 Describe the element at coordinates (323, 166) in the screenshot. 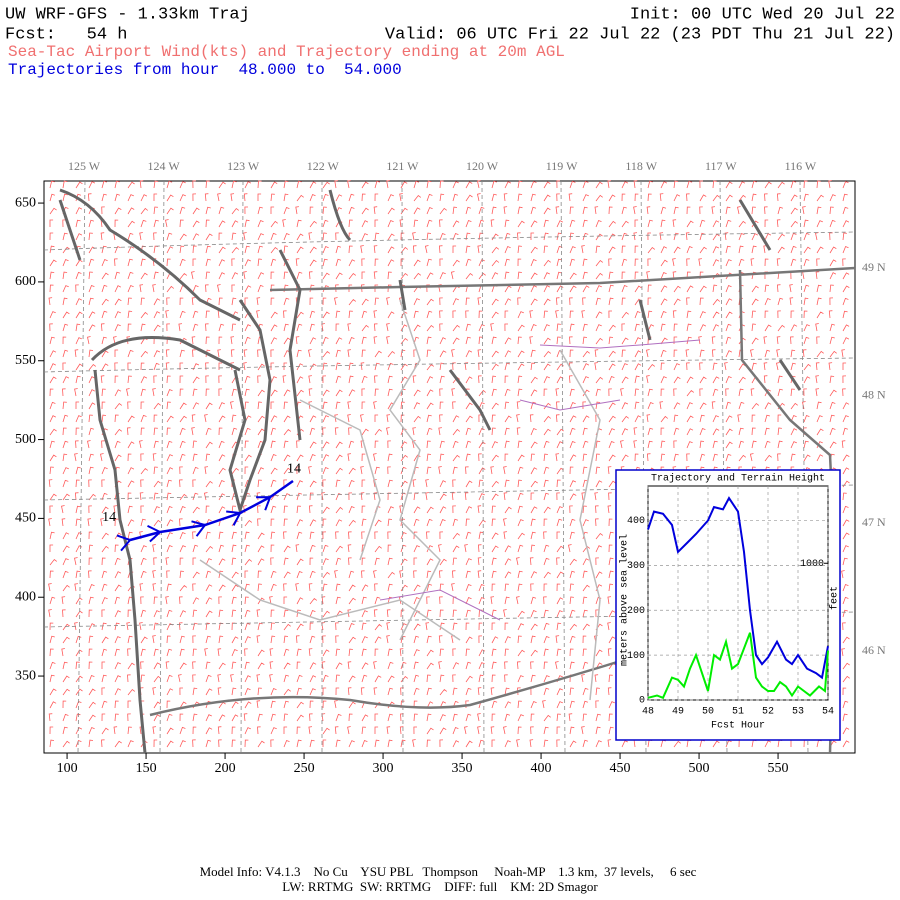

I see `longitude-label: 122 W` at that location.